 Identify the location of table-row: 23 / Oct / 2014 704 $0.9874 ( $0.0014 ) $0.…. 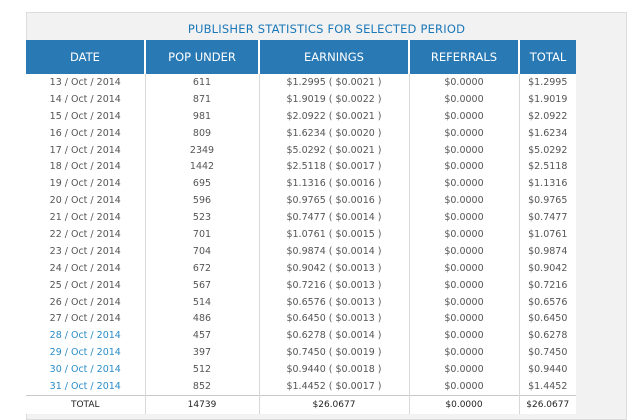
(301, 251).